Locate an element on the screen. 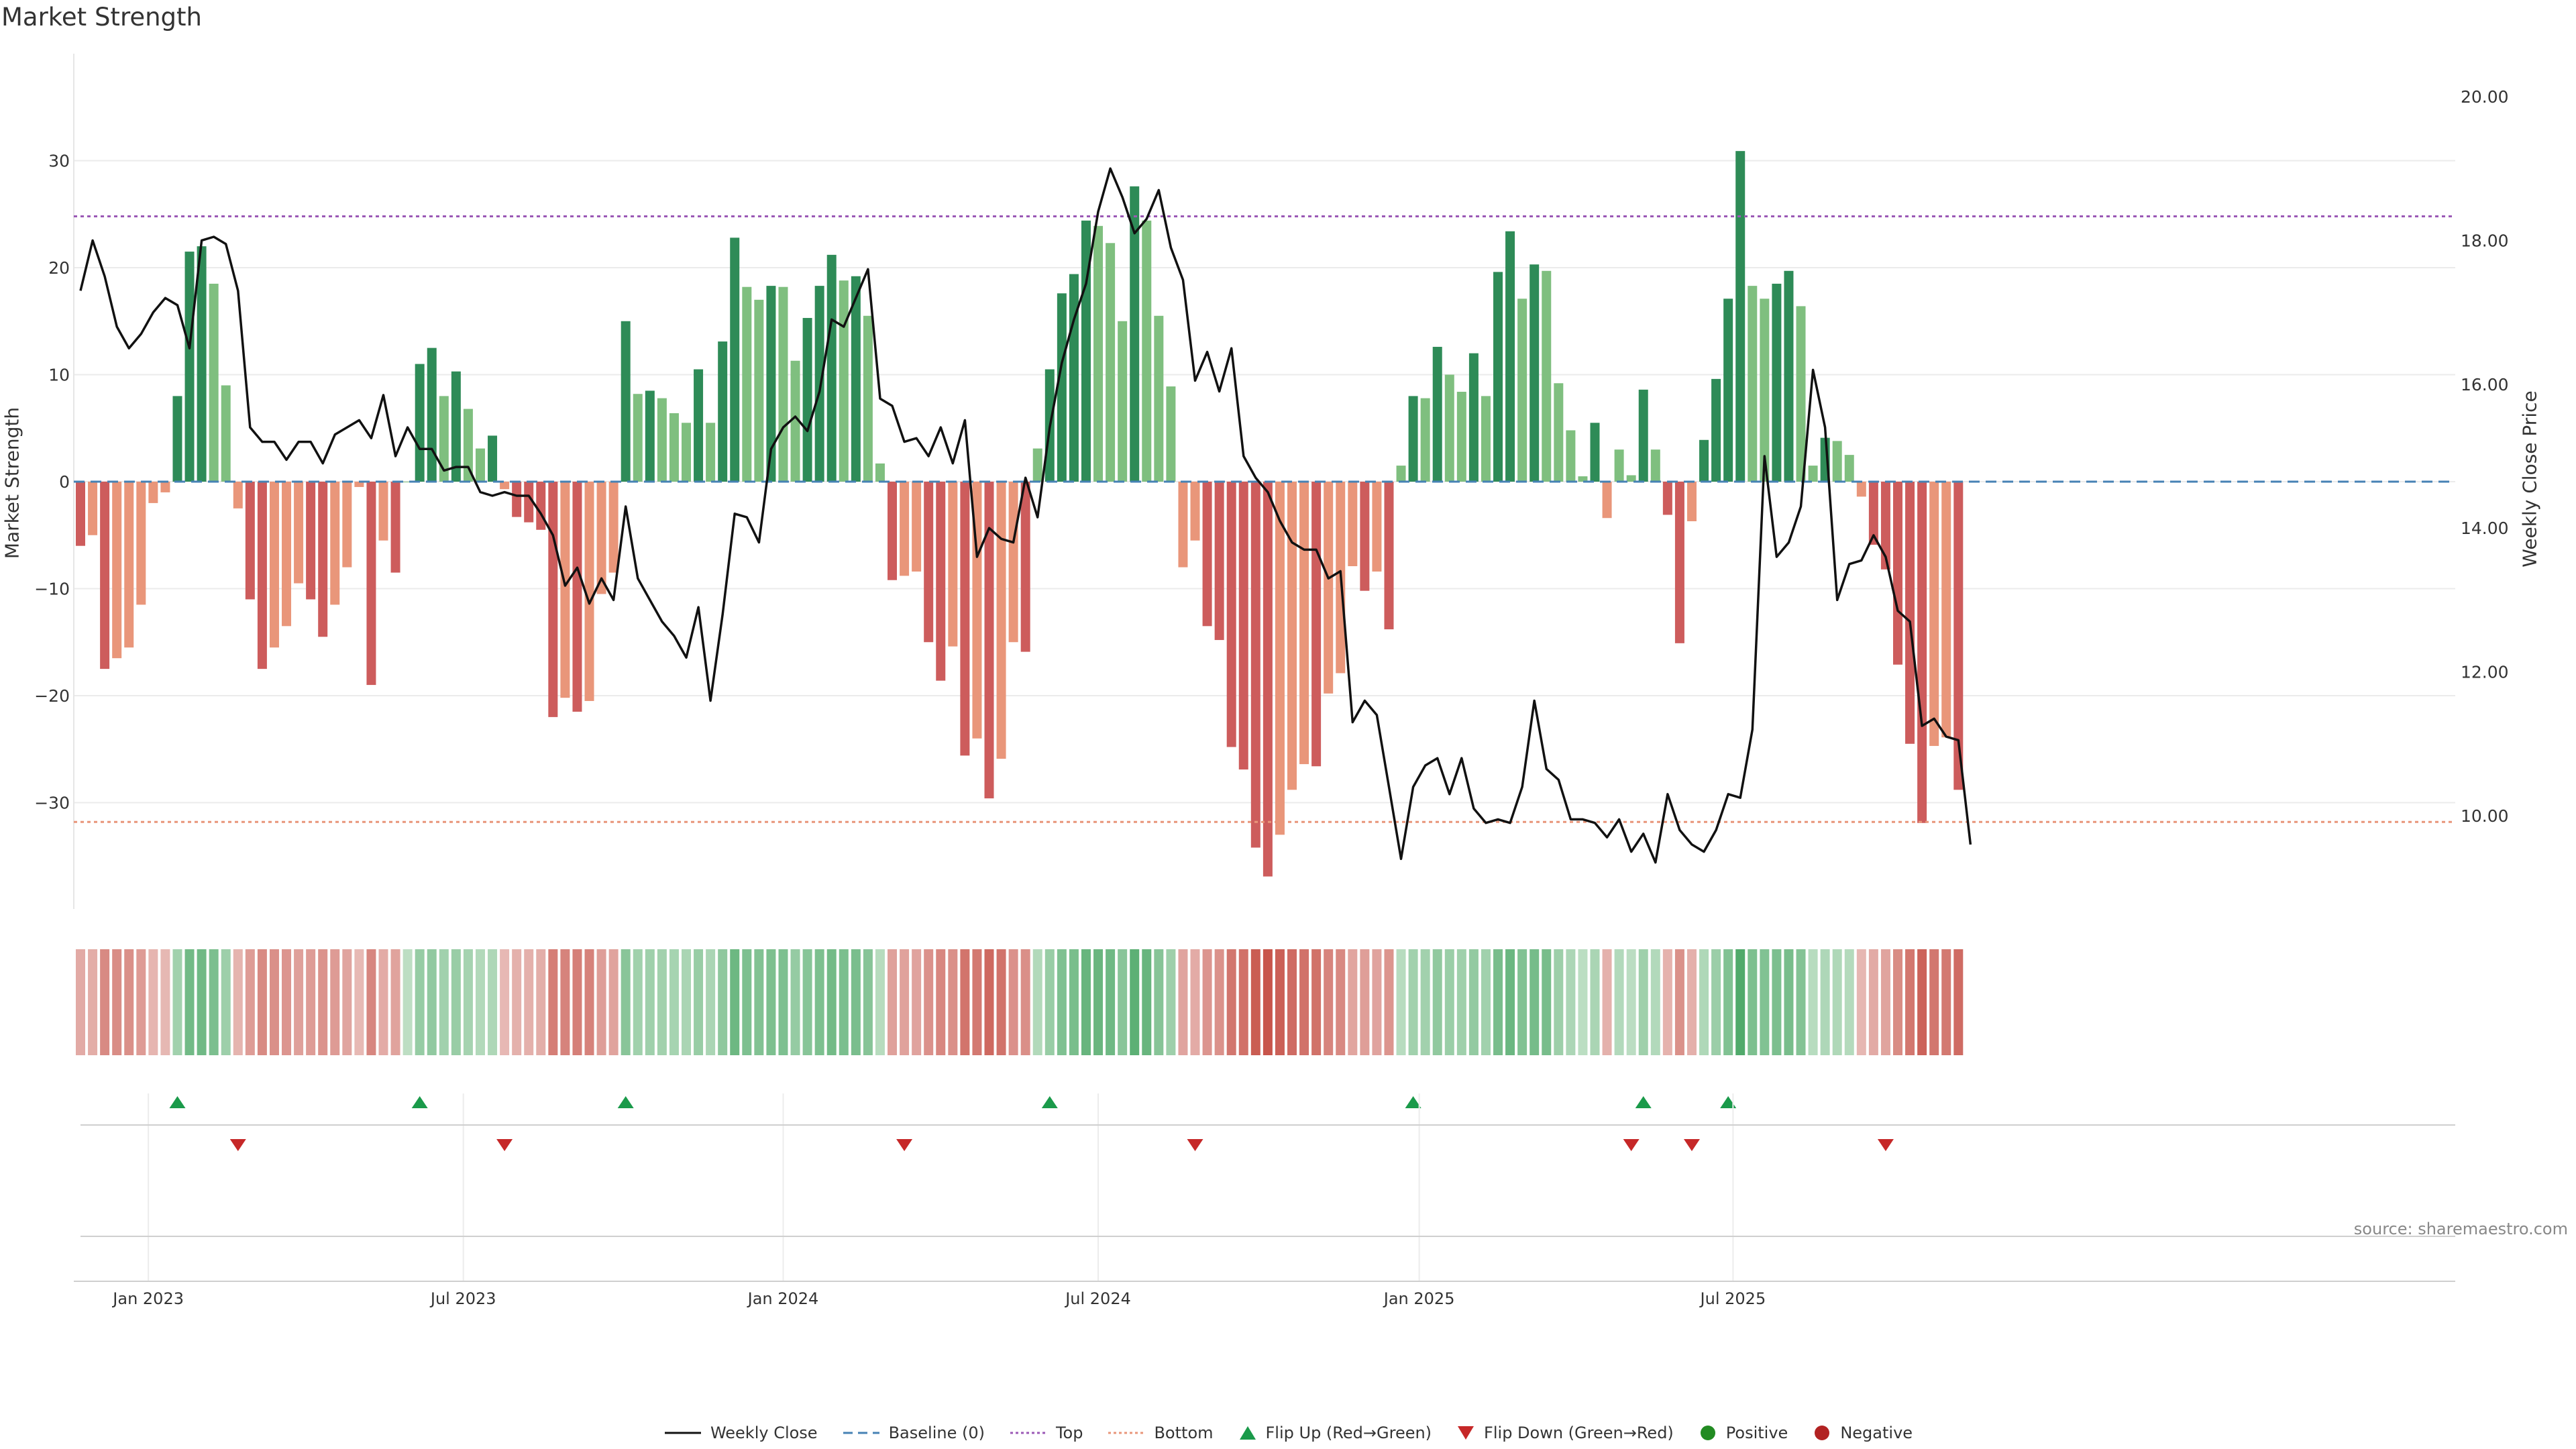 This screenshot has width=2576, height=1449. y-tick-label: 10 is located at coordinates (59, 375).